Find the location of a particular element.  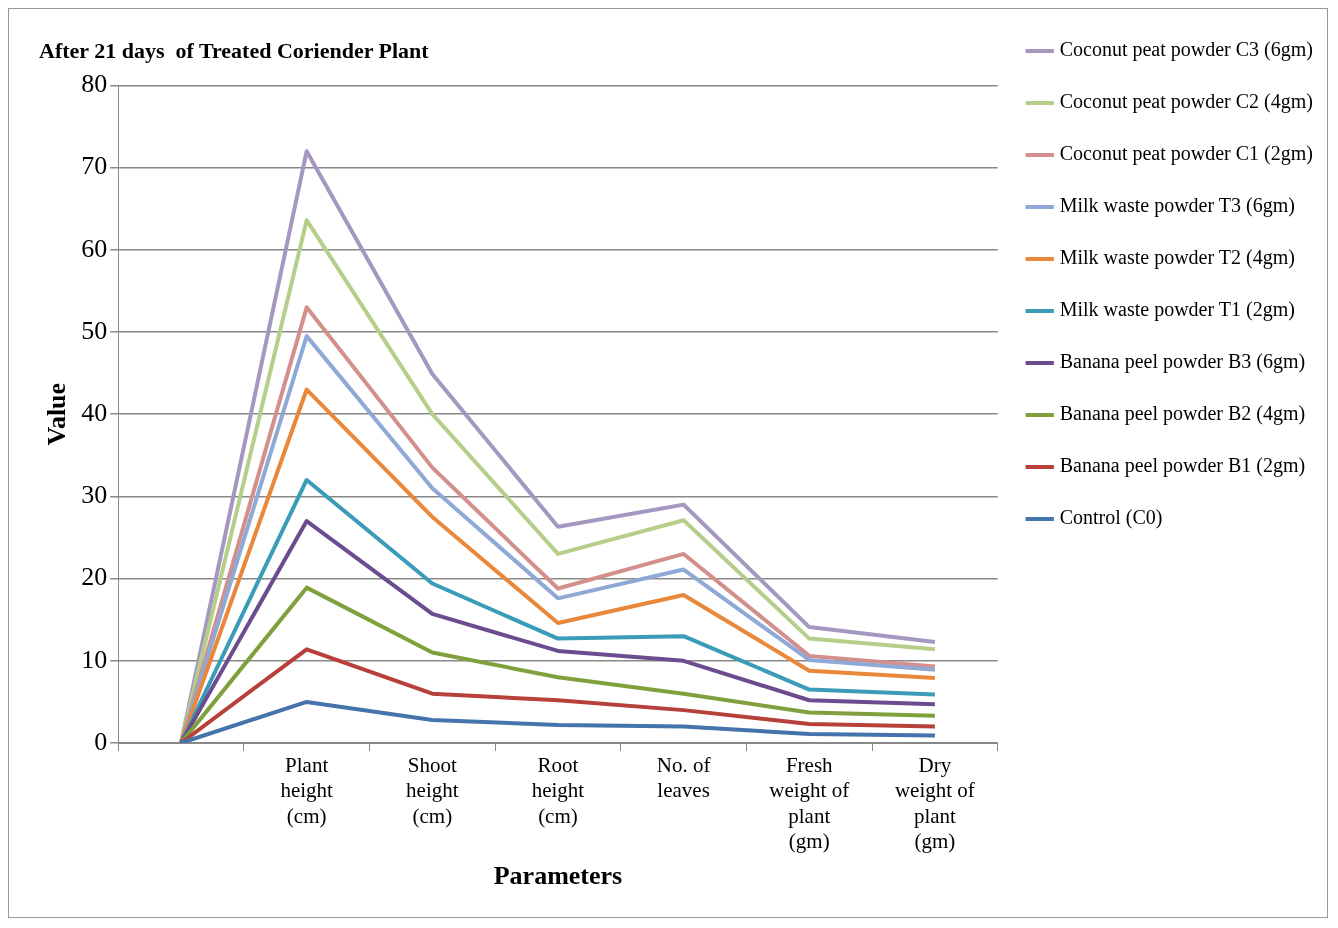

y-tick-label: 80 is located at coordinates (94, 84).